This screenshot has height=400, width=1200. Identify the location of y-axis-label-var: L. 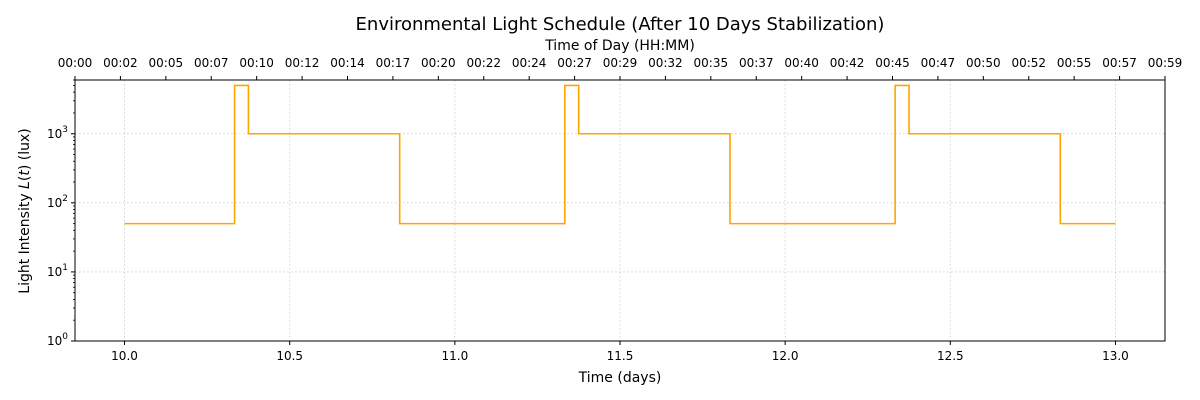
(25, 185).